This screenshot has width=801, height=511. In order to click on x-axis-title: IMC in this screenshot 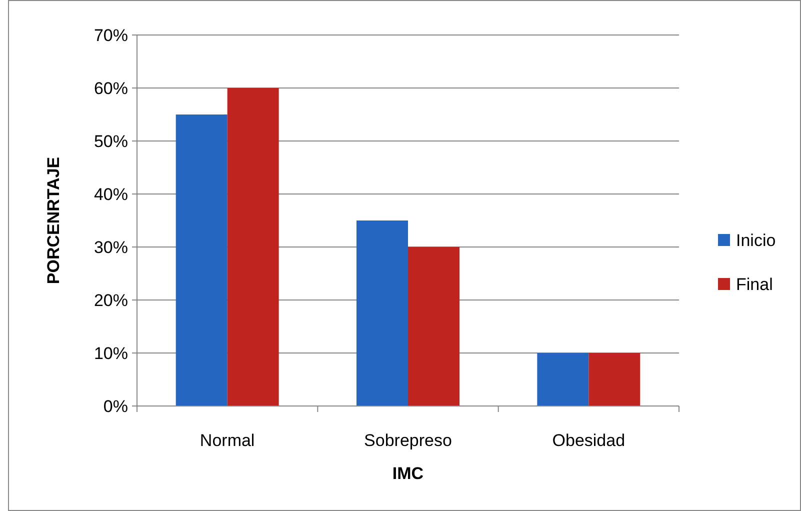, I will do `click(408, 473)`.